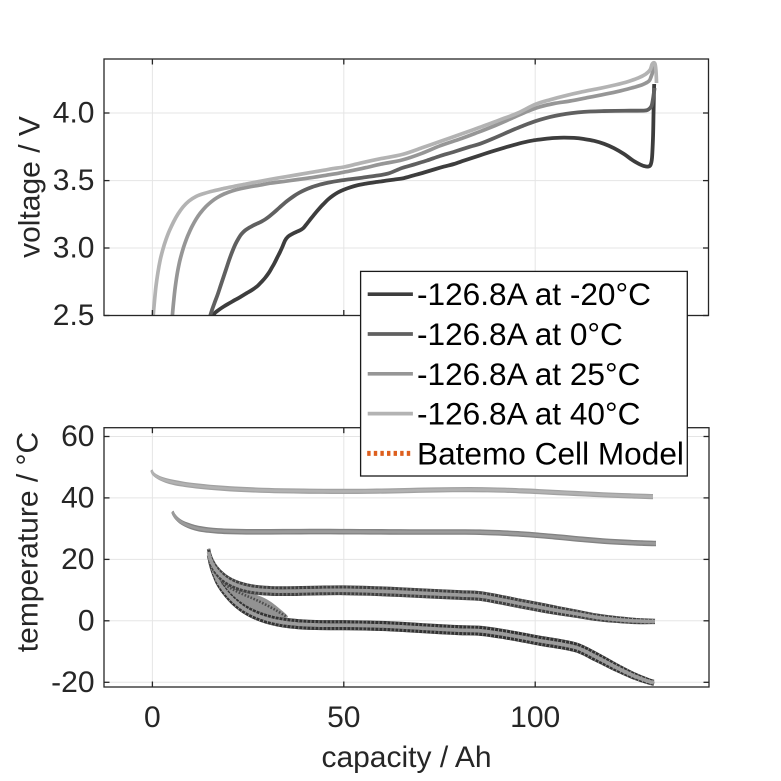 The width and height of the screenshot is (781, 781). Describe the element at coordinates (550, 453) in the screenshot. I see `svg-text: Batemo Cell Model` at that location.